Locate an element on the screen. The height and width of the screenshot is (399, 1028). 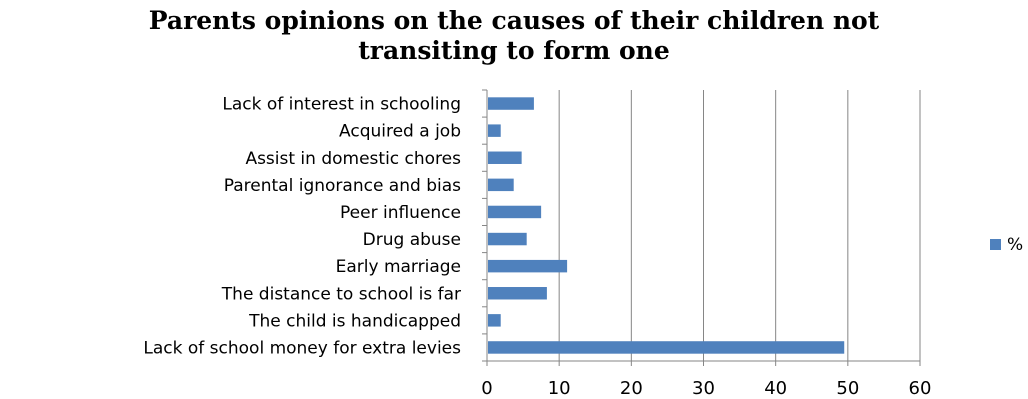
category-label: Parental ignorance and bias is located at coordinates (342, 186).